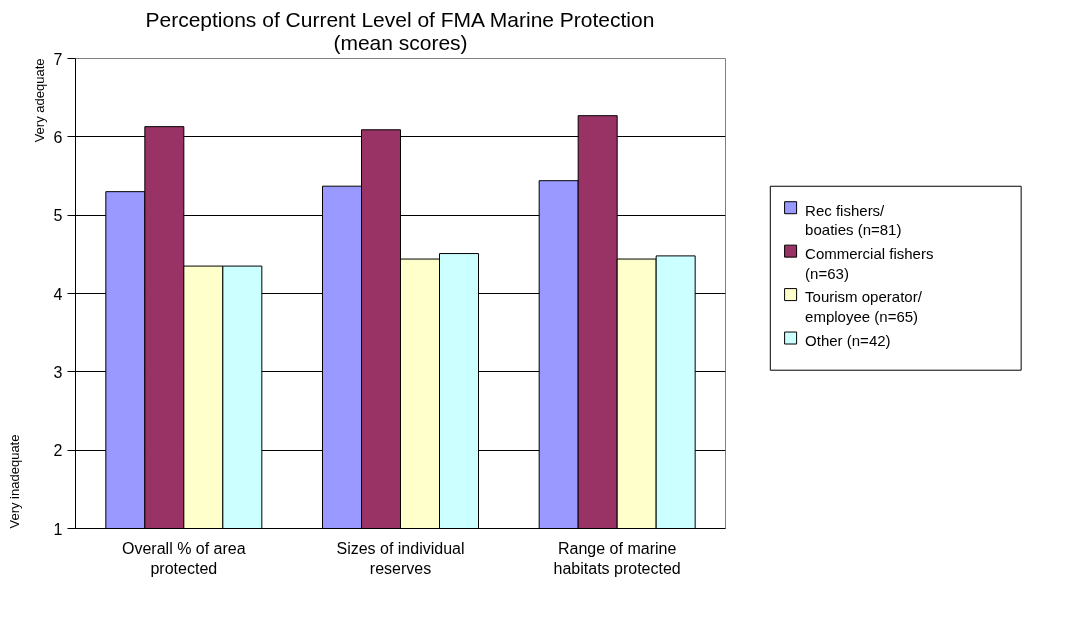  Describe the element at coordinates (58, 529) in the screenshot. I see `y-tick-label: 1` at that location.